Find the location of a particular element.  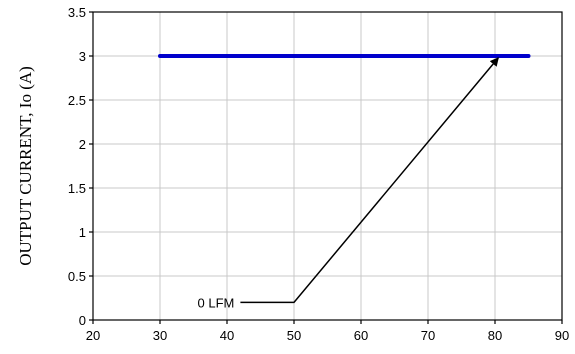

x-tick-label: 70 is located at coordinates (428, 335).